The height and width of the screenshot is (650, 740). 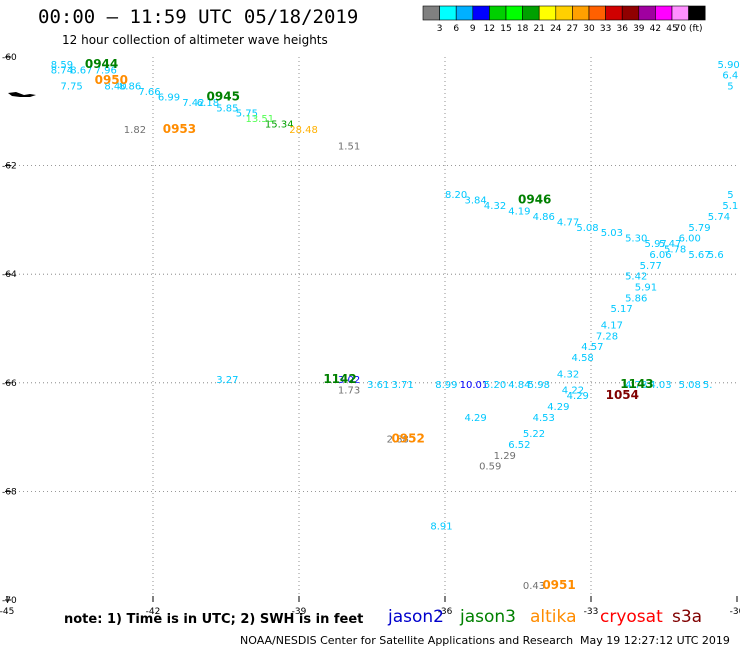 What do you see at coordinates (227, 108) in the screenshot?
I see `wave-height-label: 5.85` at bounding box center [227, 108].